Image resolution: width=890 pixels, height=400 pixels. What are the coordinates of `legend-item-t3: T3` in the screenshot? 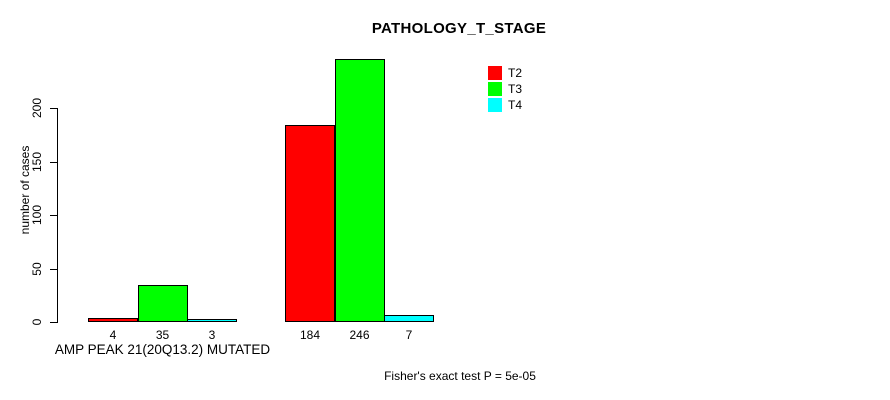 It's located at (505, 89).